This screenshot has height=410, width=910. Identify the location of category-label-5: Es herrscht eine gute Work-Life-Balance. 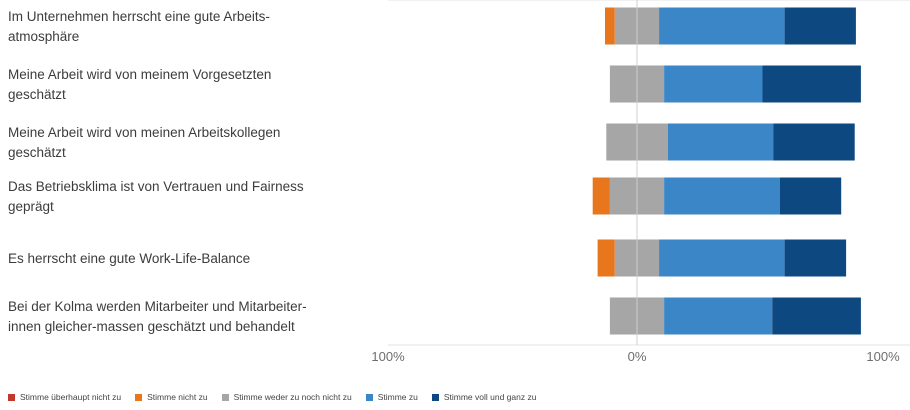
(129, 258).